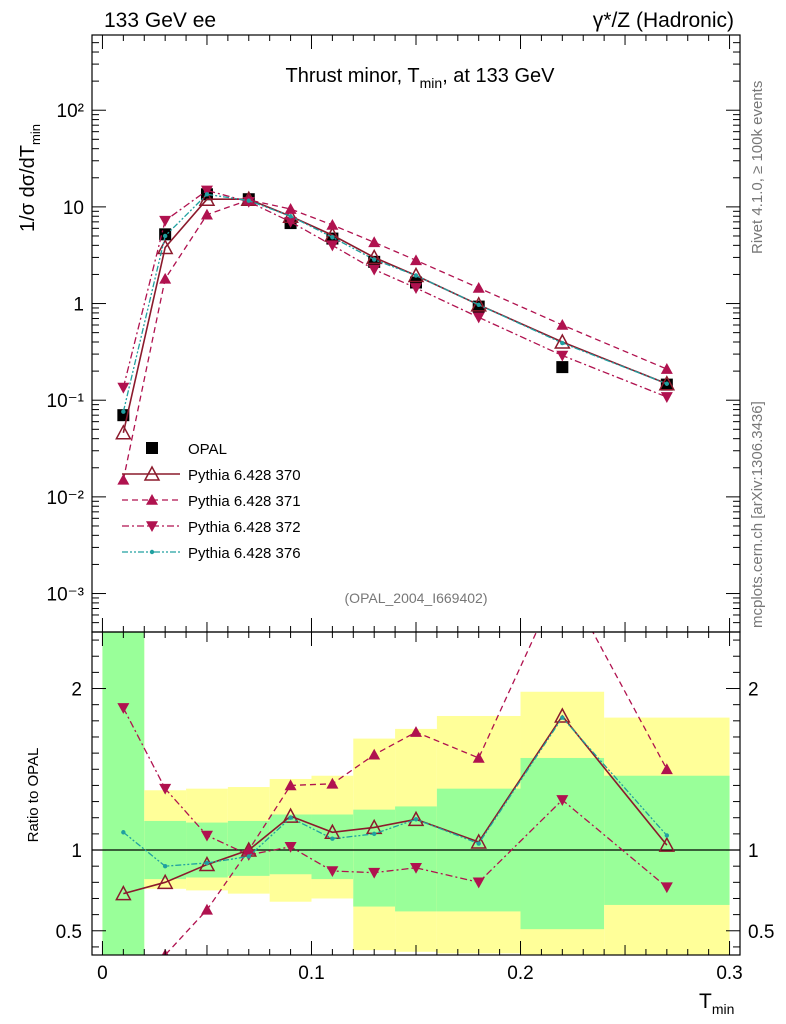  I want to click on rivet-version-text: Rivet 4.1.0, ≥ 100k events, so click(757, 167).